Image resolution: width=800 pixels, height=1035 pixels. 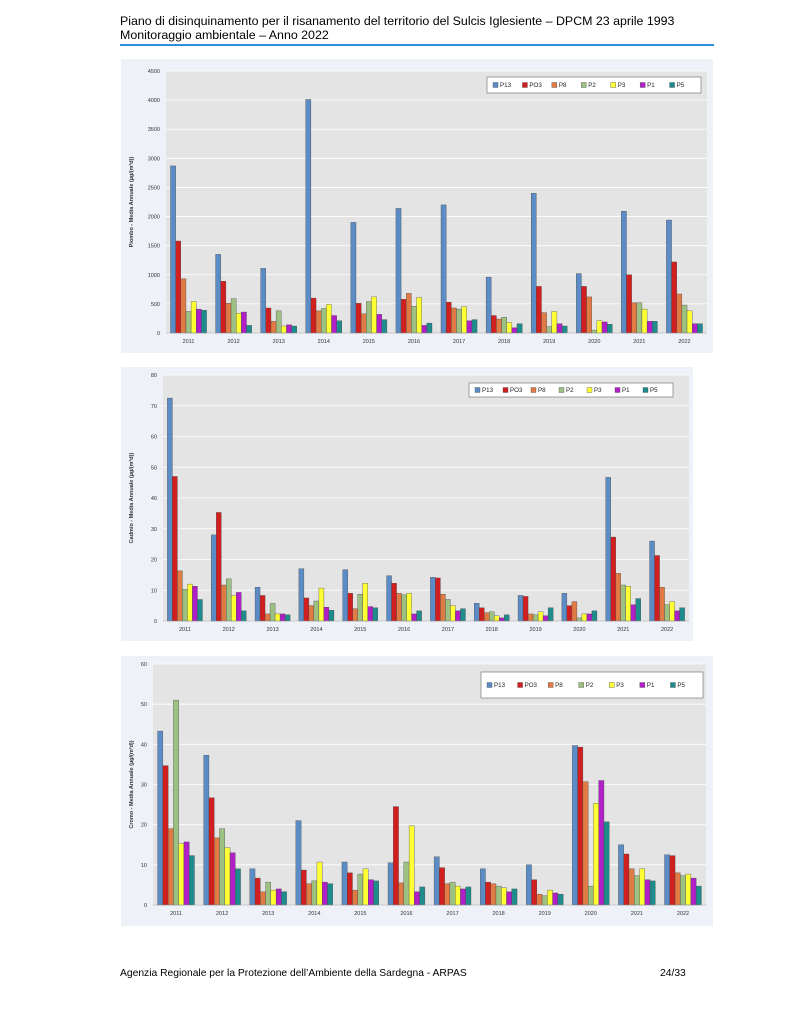 I want to click on bar-P3-2015, so click(x=365, y=887).